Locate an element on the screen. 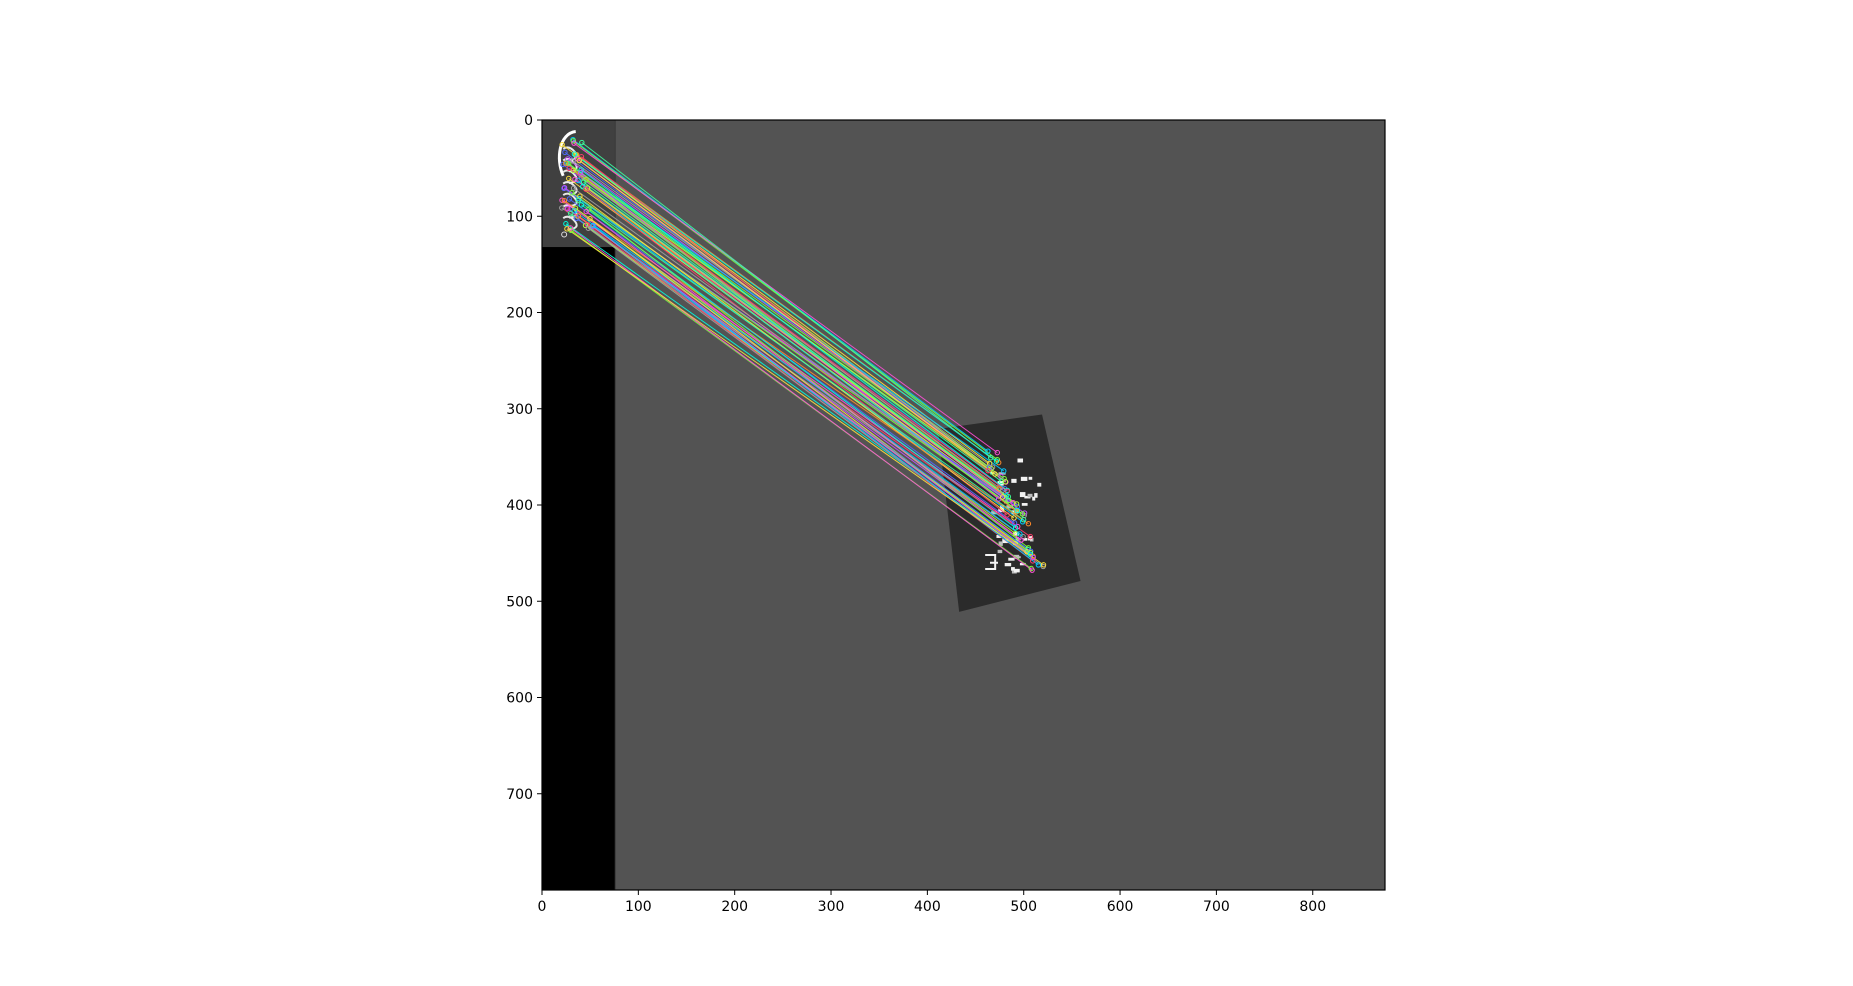  x-tick-label: 100 is located at coordinates (638, 907).